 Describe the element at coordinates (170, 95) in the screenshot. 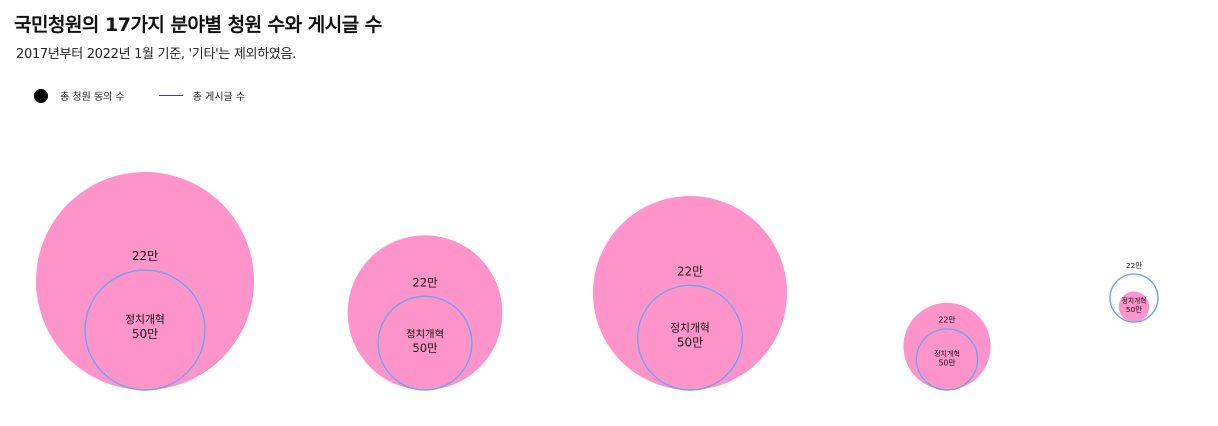

I see `legend-line-icon` at that location.